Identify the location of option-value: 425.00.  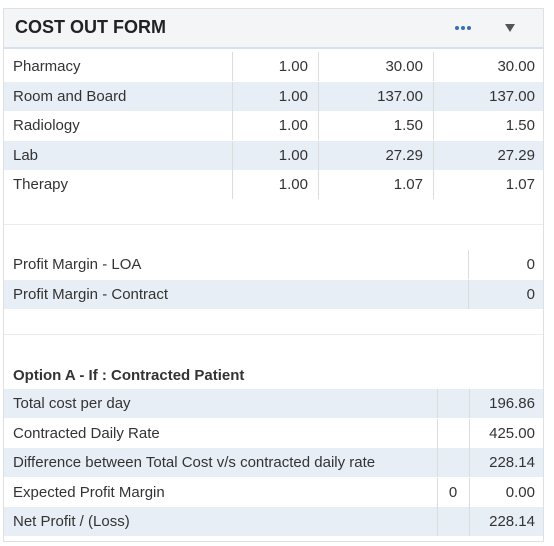
(512, 433).